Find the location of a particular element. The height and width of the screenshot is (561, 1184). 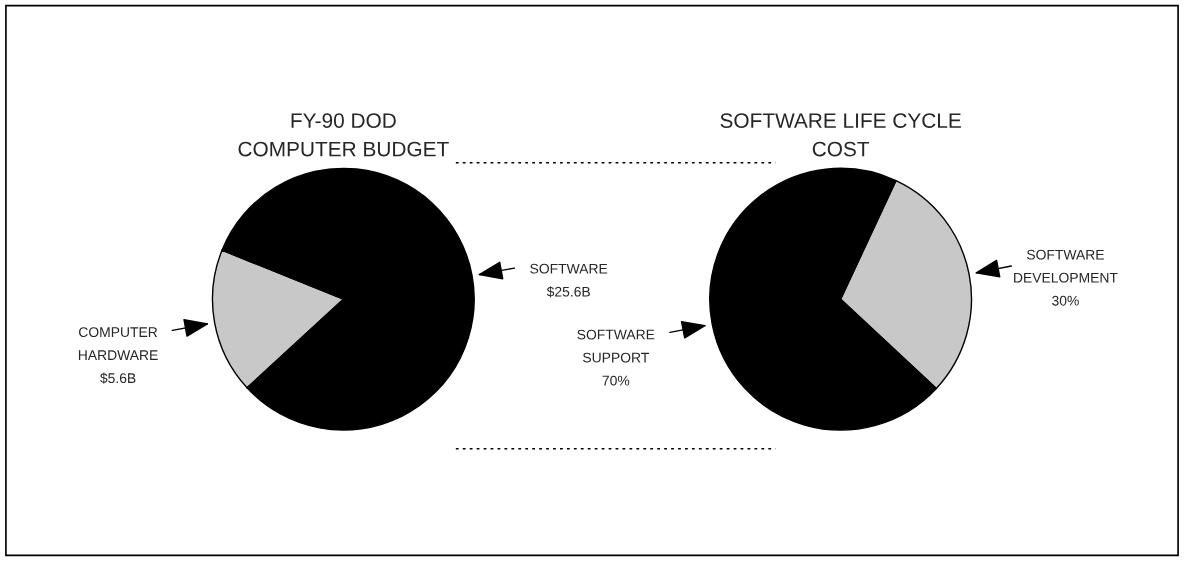

data-label: $5.6B is located at coordinates (118, 378).